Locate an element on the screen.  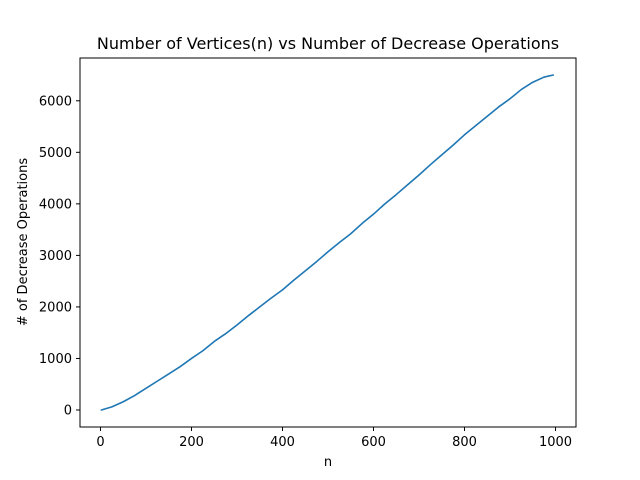
x-tick-label: 600 is located at coordinates (373, 442).